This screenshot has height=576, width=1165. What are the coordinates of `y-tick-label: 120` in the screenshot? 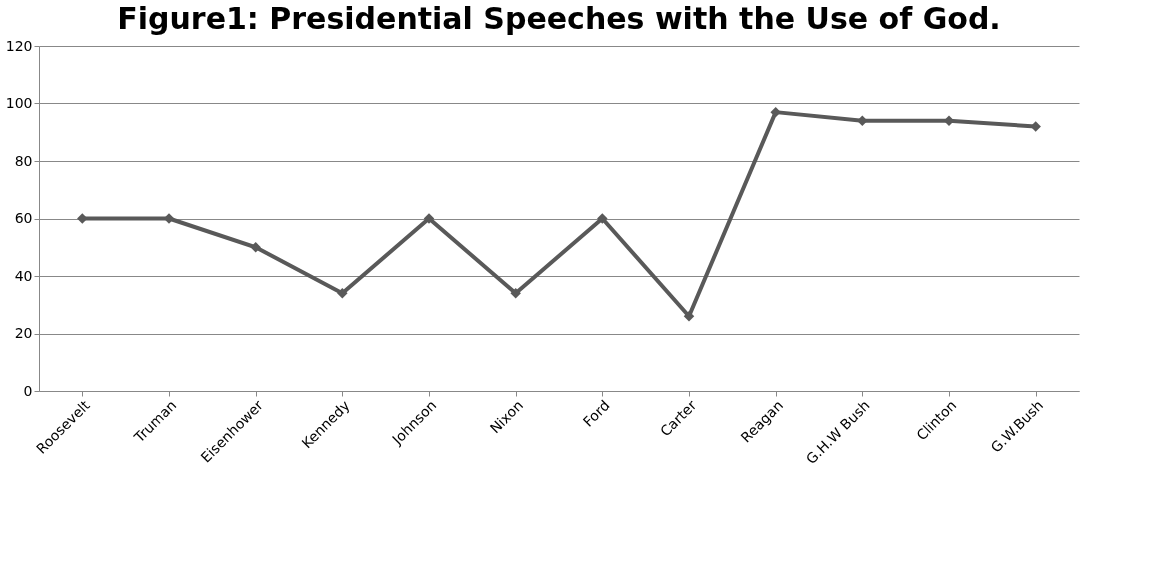 It's located at (19, 45).